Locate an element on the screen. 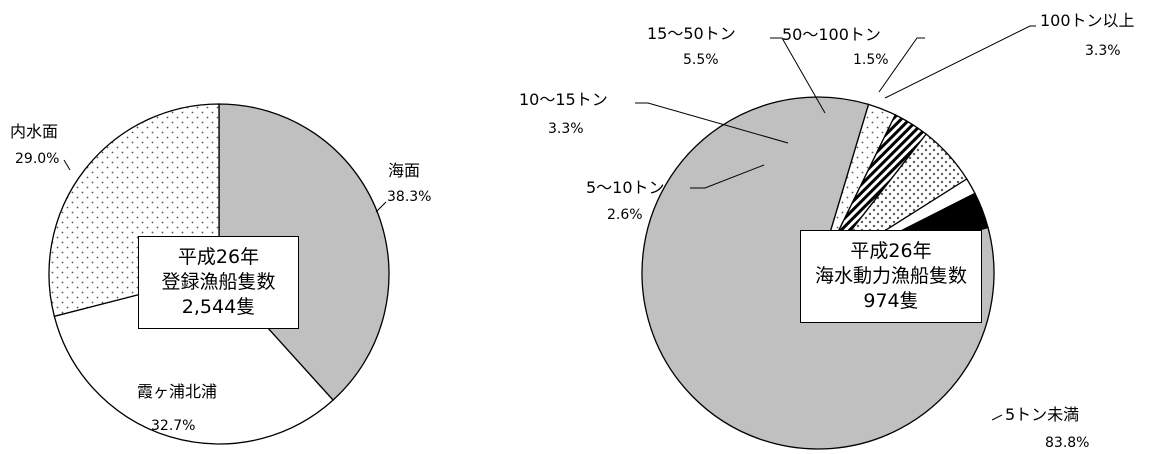  label-kasumigaura: 霞ヶ浦北浦 is located at coordinates (177, 391).